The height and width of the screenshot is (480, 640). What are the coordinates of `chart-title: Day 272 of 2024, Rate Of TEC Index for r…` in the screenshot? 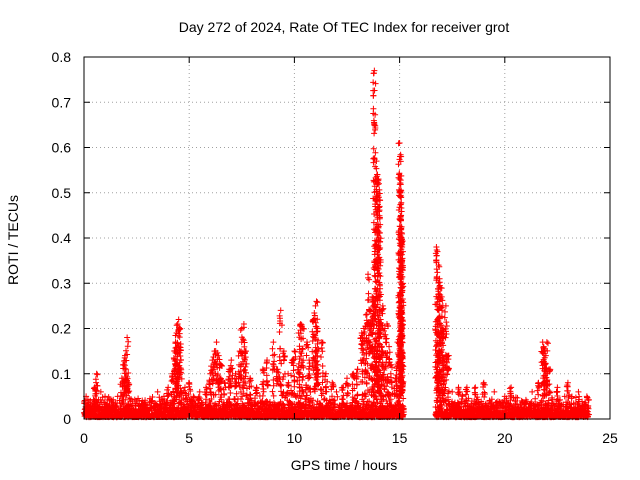 It's located at (344, 27).